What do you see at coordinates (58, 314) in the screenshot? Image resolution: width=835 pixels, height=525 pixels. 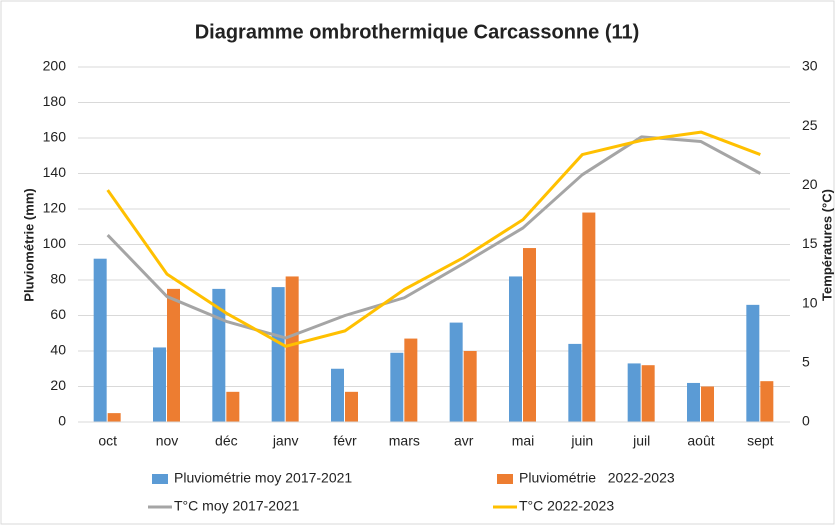 I see `y-tick-label: 60` at bounding box center [58, 314].